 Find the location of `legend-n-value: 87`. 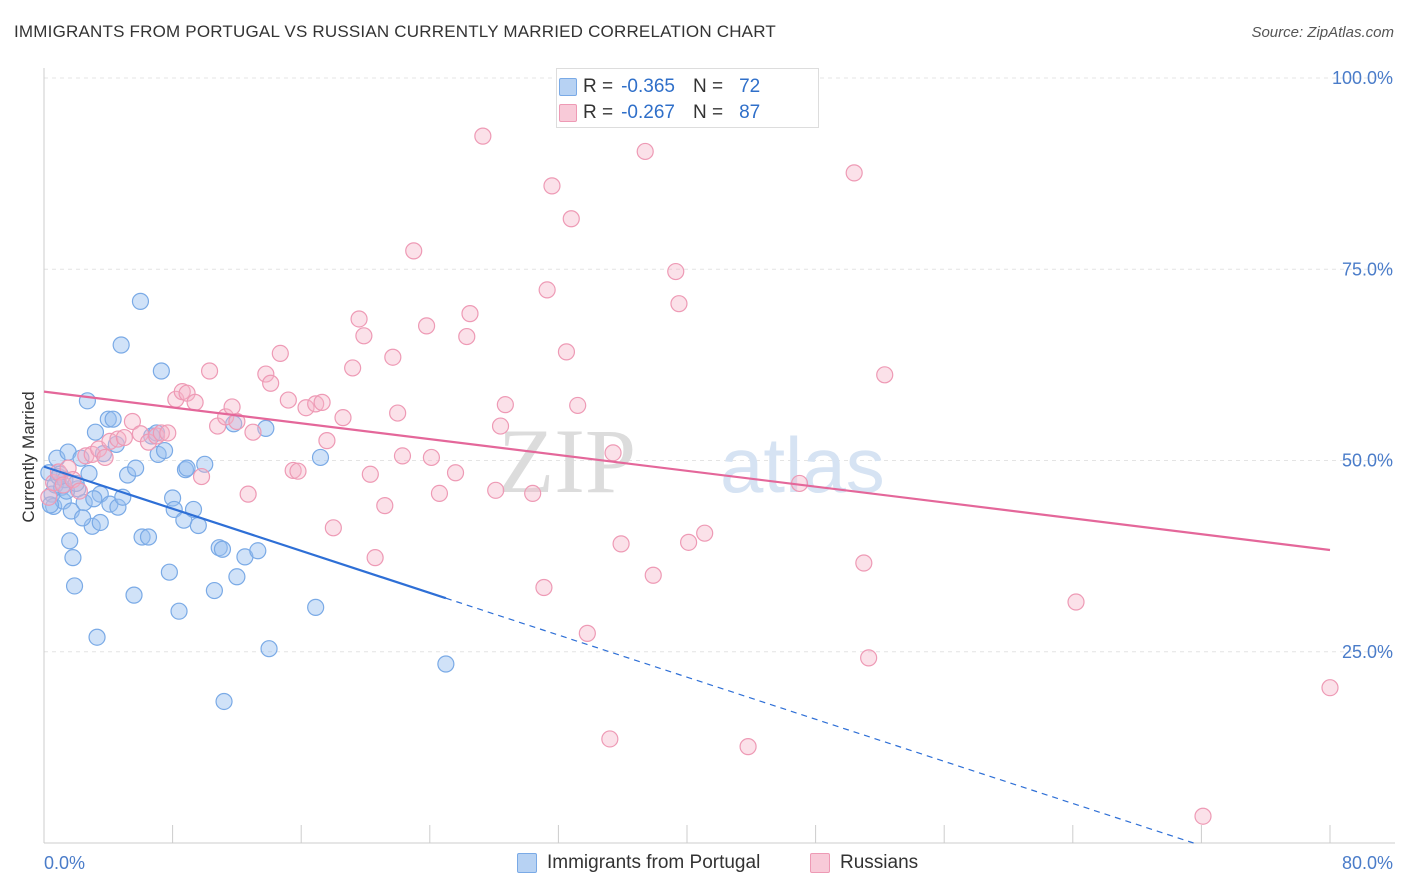

legend-n-value: 87 is located at coordinates (750, 112).